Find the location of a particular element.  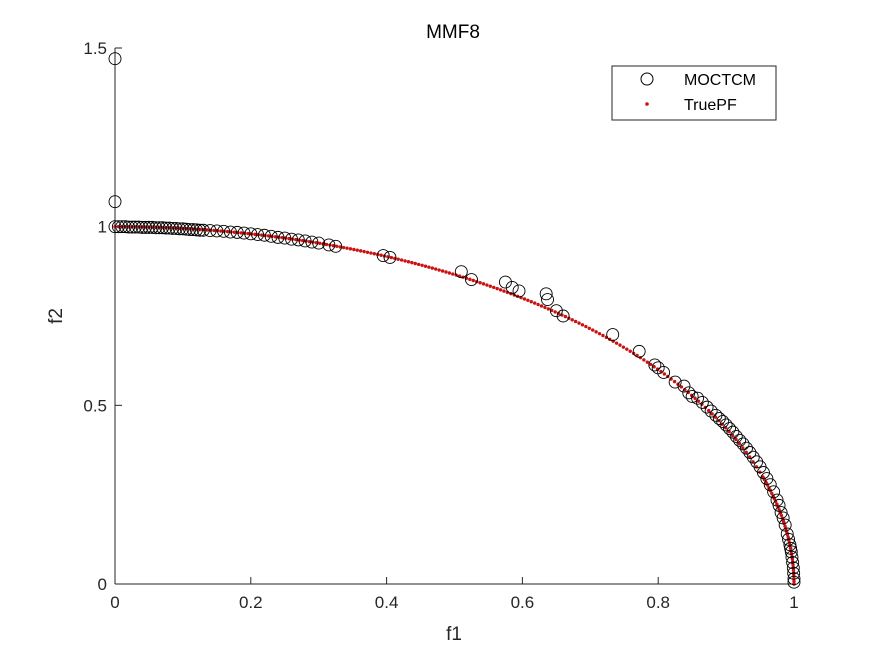

legend-box is located at coordinates (694, 93).